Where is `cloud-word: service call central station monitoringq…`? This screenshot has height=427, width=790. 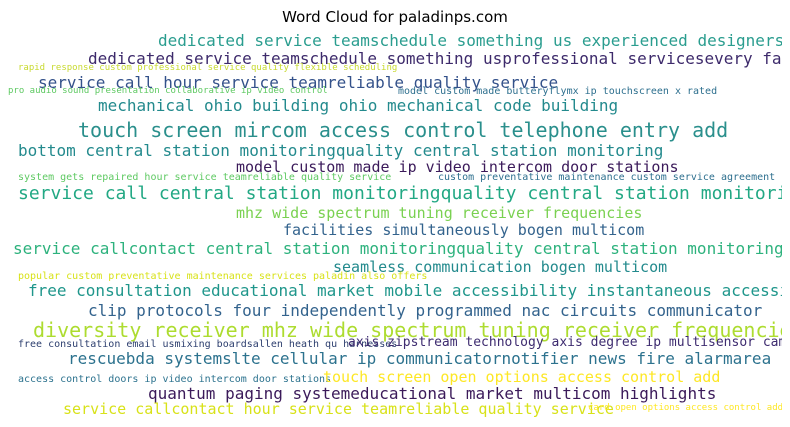
cloud-word: service call central station monitoringq… is located at coordinates (400, 193).